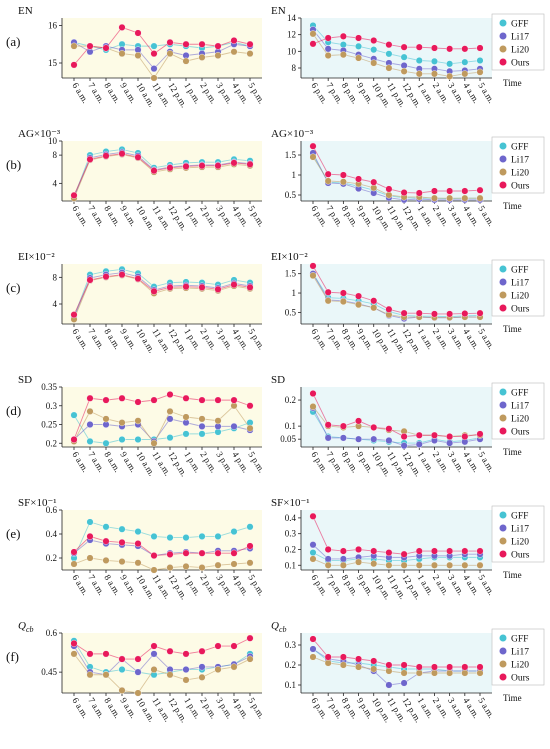 Image resolution: width=550 pixels, height=749 pixels. What do you see at coordinates (279, 627) in the screenshot?
I see `panel-title: Qcb` at bounding box center [279, 627].